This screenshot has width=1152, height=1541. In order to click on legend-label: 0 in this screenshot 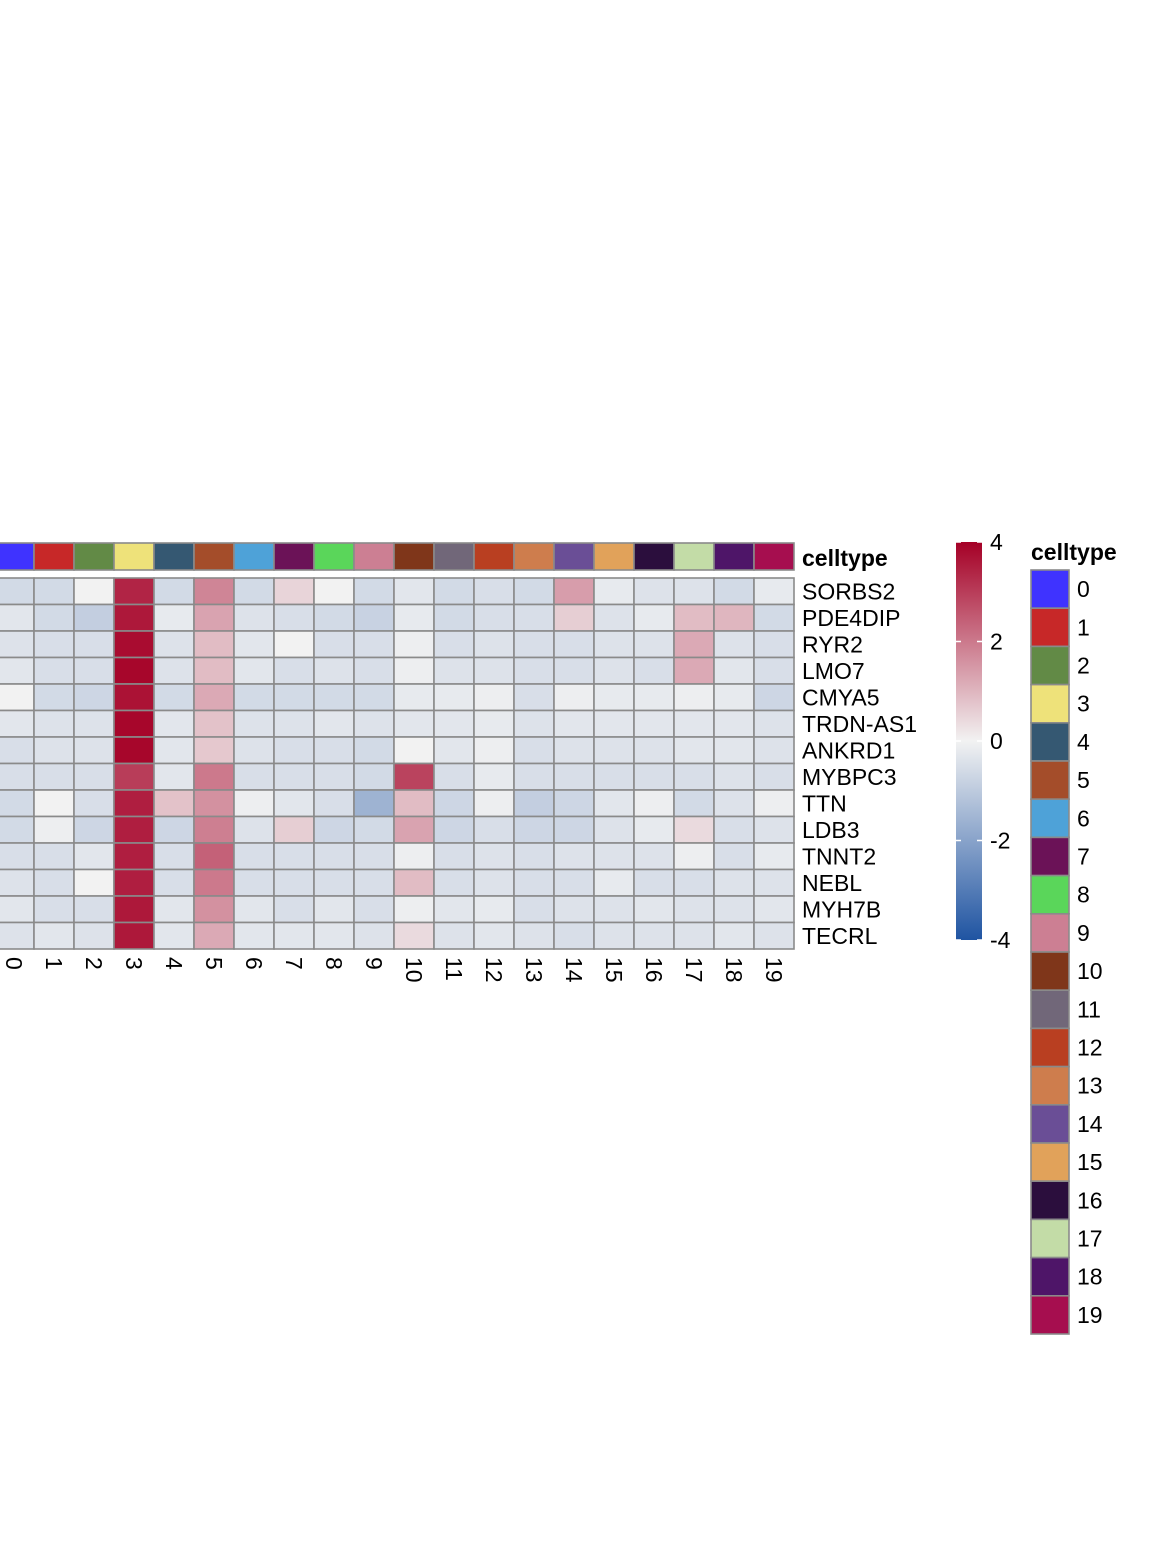, I will do `click(1083, 589)`.